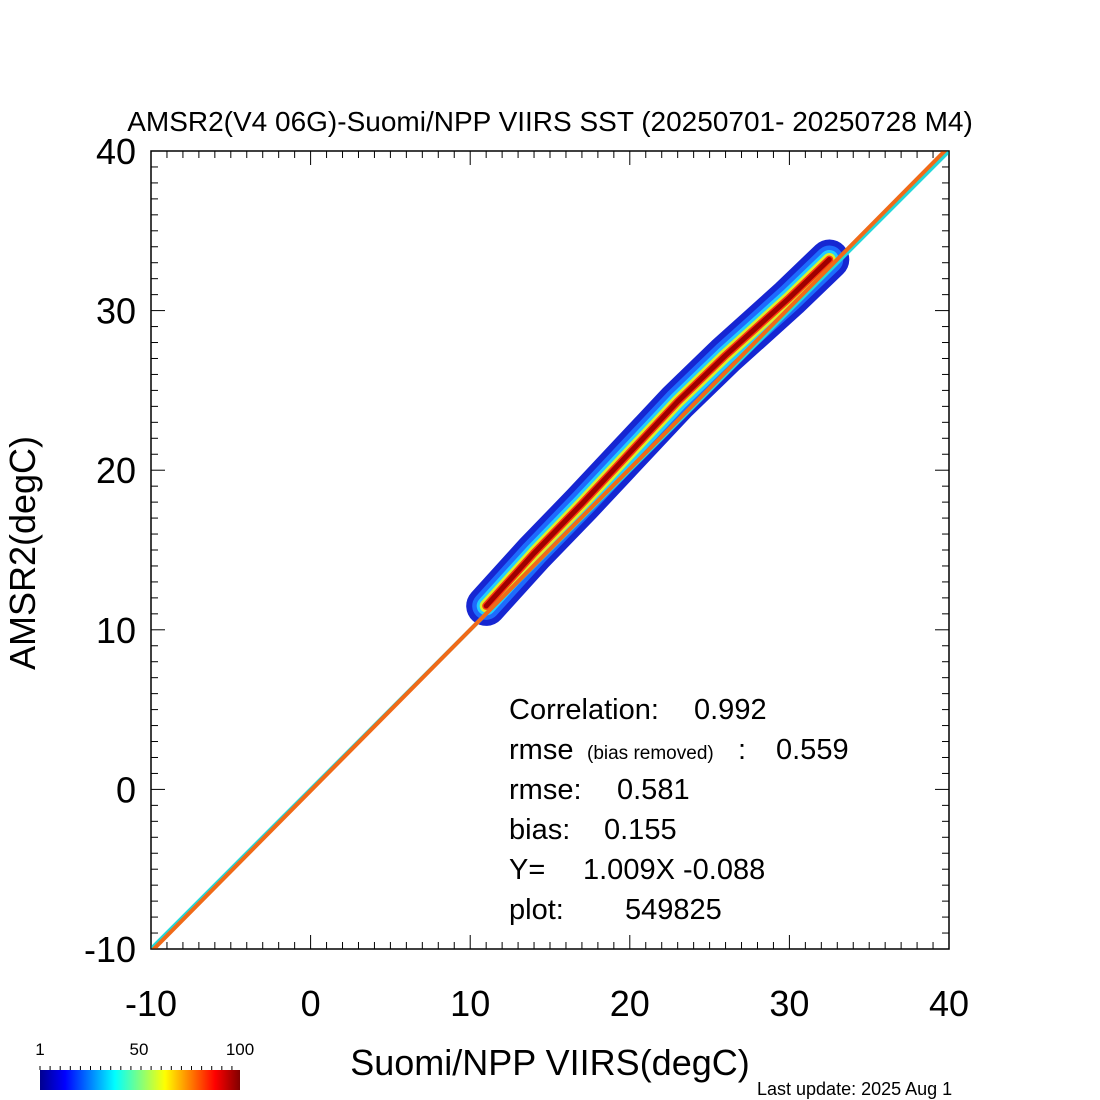 Image resolution: width=1100 pixels, height=1100 pixels. I want to click on x-tick-label: 0, so click(311, 1003).